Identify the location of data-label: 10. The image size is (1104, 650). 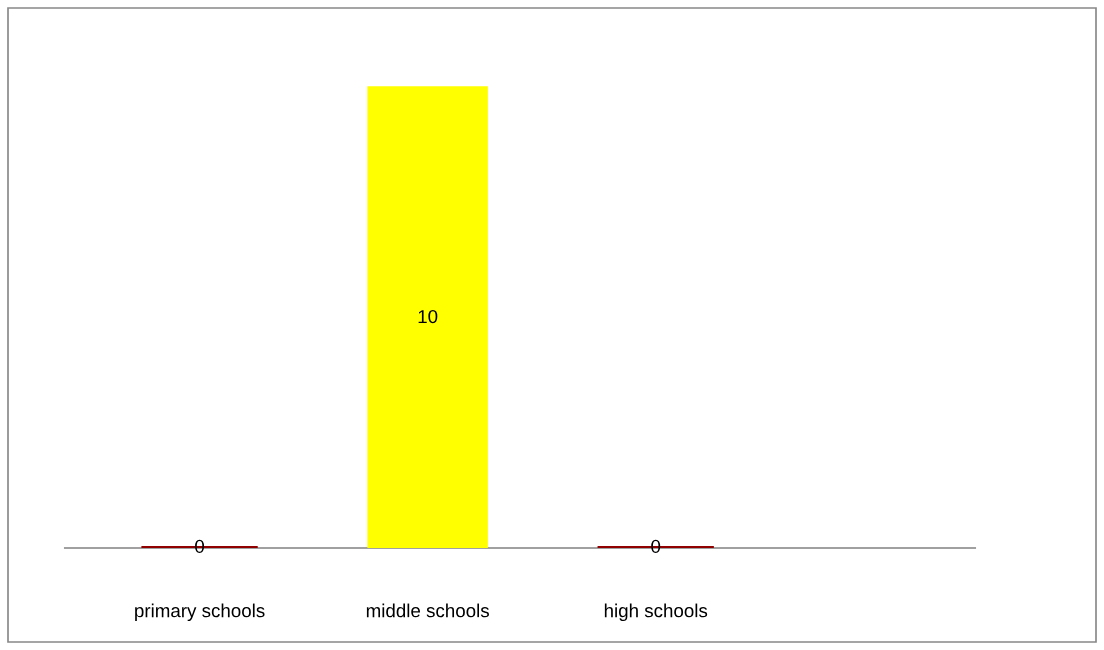
(428, 316).